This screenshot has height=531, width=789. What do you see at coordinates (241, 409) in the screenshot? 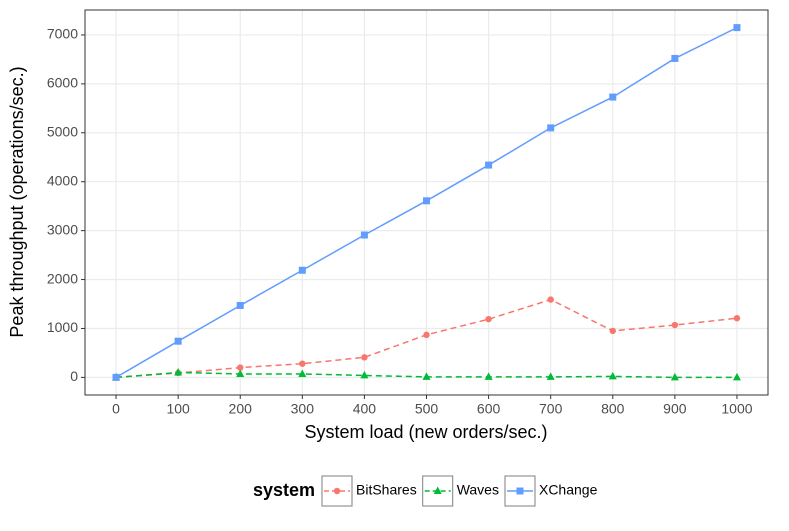
I see `x-tick-label: 200` at bounding box center [241, 409].